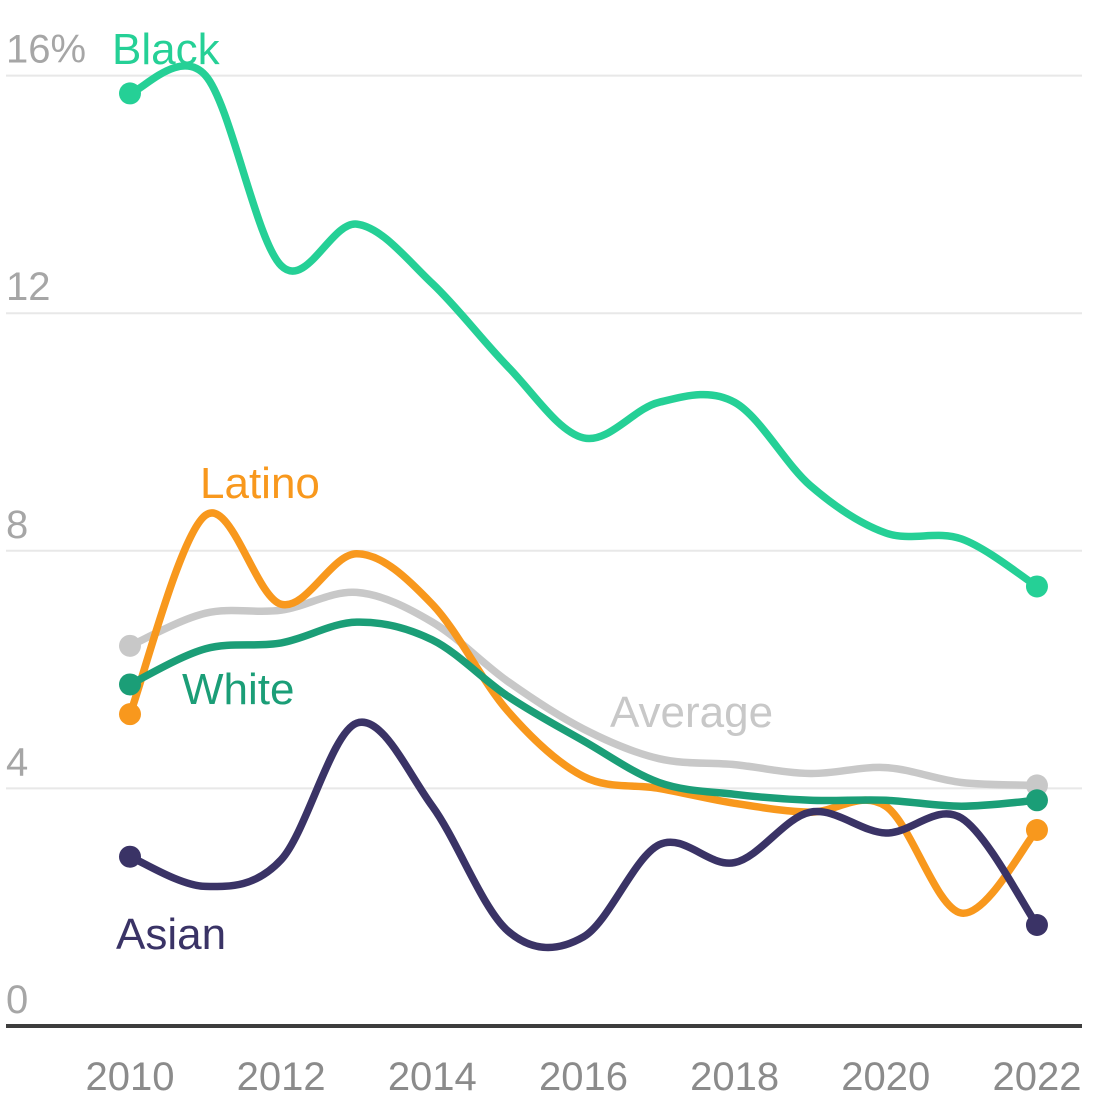 The width and height of the screenshot is (1096, 1106). I want to click on x-tick-label: 2014, so click(432, 1077).